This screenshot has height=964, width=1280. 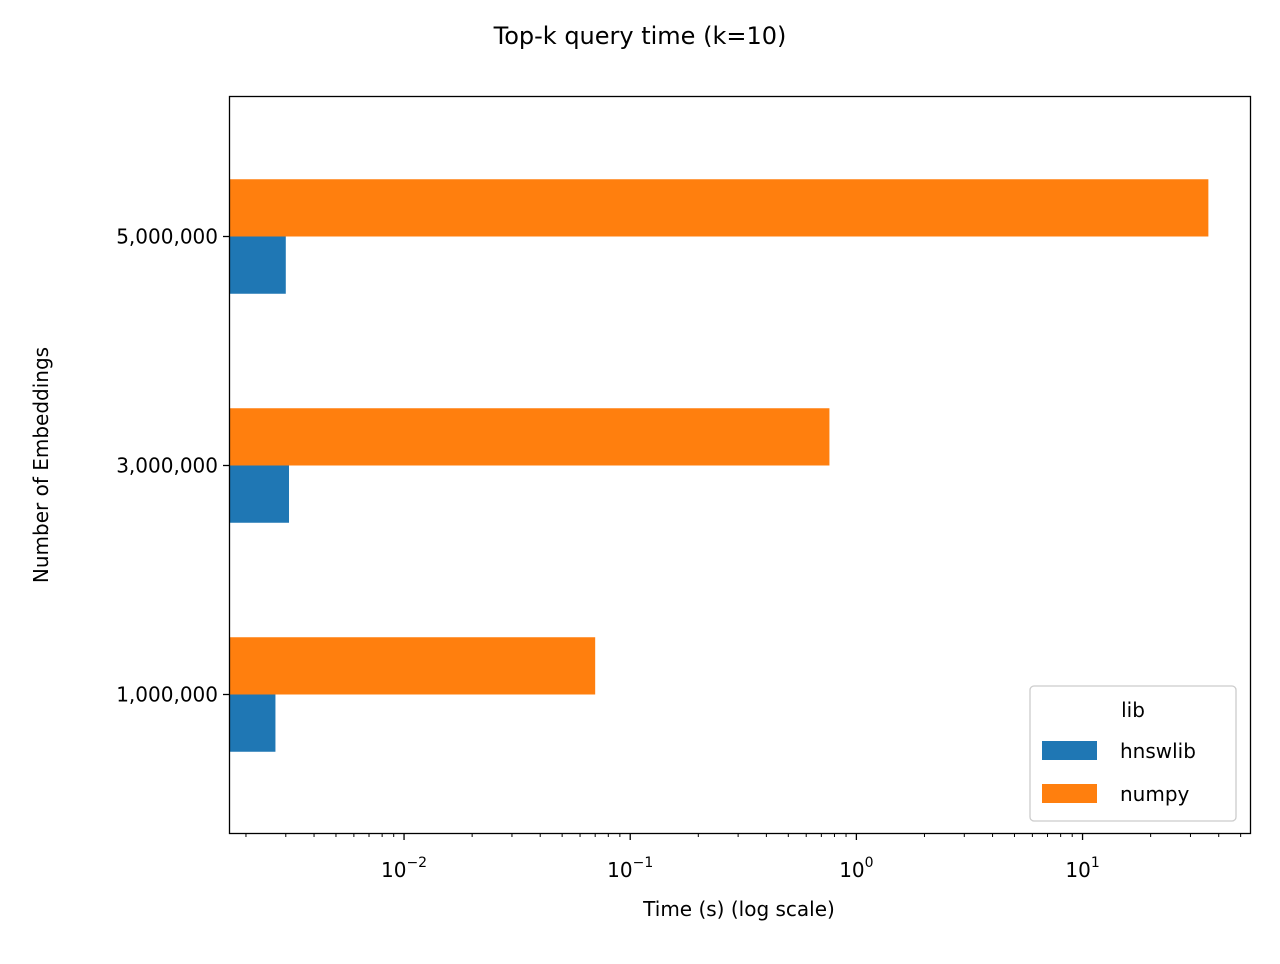 What do you see at coordinates (1133, 710) in the screenshot?
I see `legend-title: lib` at bounding box center [1133, 710].